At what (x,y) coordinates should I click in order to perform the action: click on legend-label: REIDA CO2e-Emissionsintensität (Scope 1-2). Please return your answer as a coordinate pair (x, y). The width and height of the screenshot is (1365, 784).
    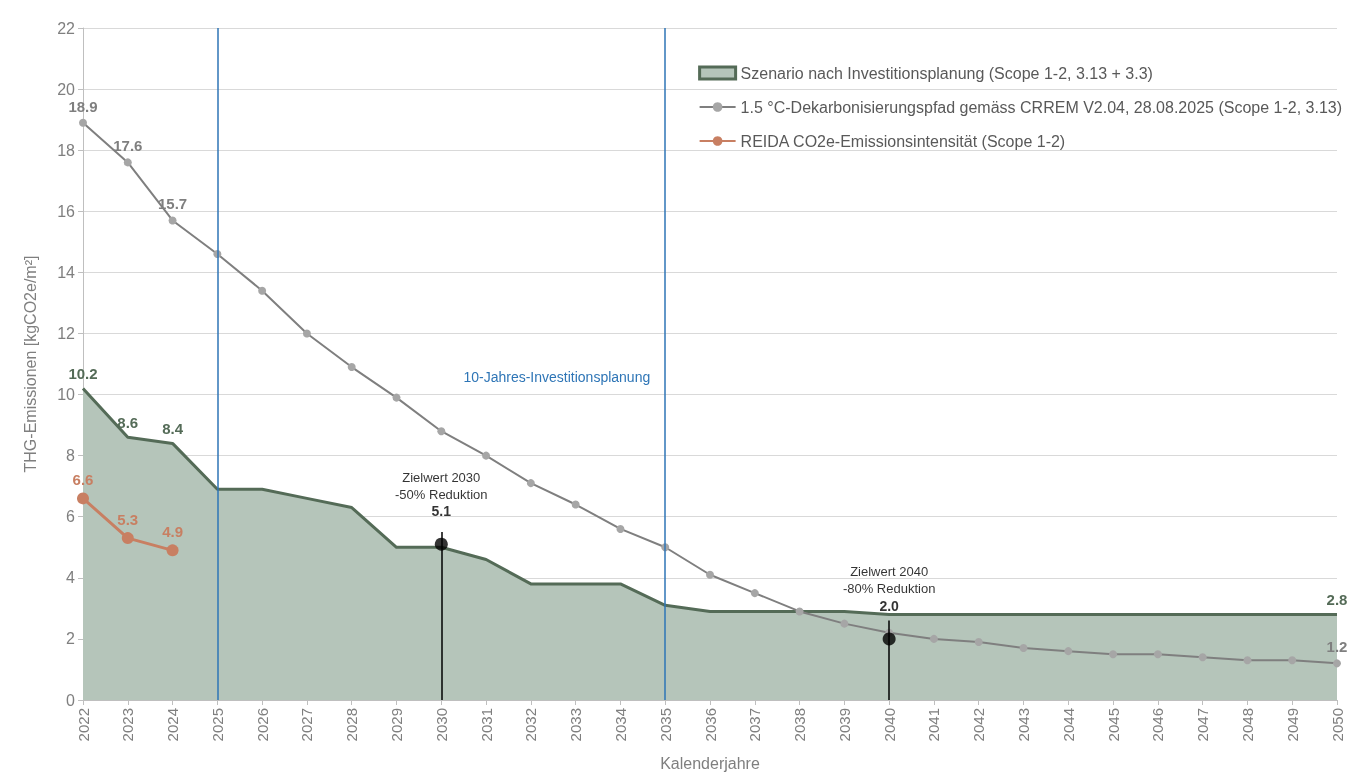
    Looking at the image, I should click on (903, 141).